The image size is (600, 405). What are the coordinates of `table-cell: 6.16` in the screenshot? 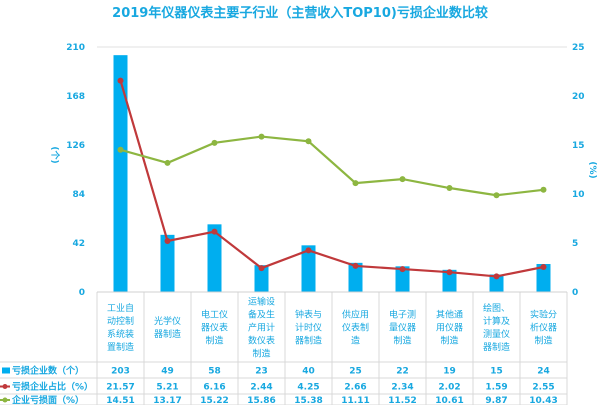 It's located at (214, 388).